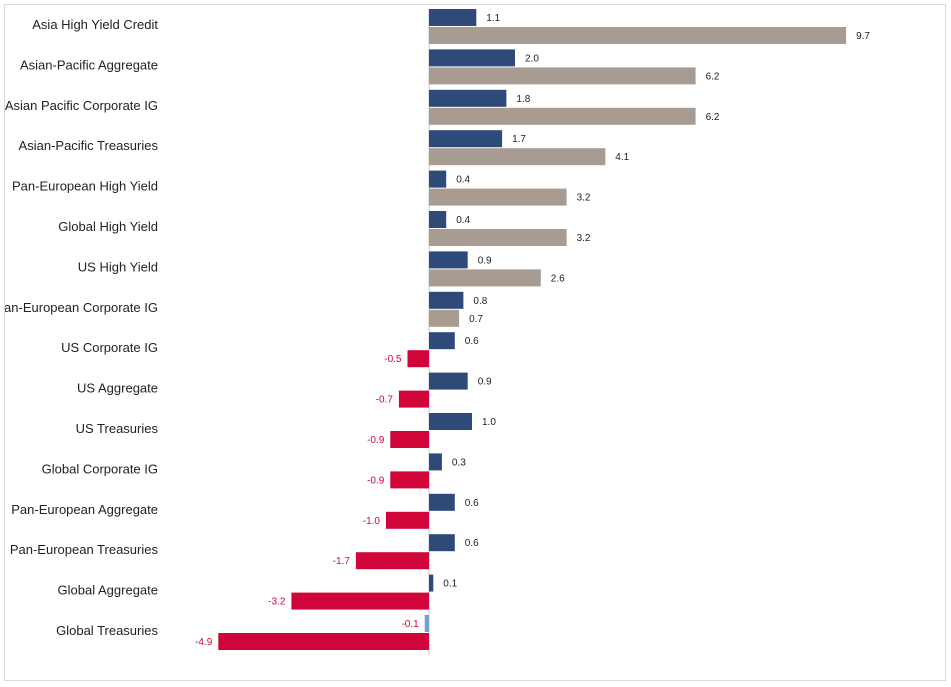 The image size is (951, 687). Describe the element at coordinates (523, 99) in the screenshot. I see `value-label: 1.8` at that location.